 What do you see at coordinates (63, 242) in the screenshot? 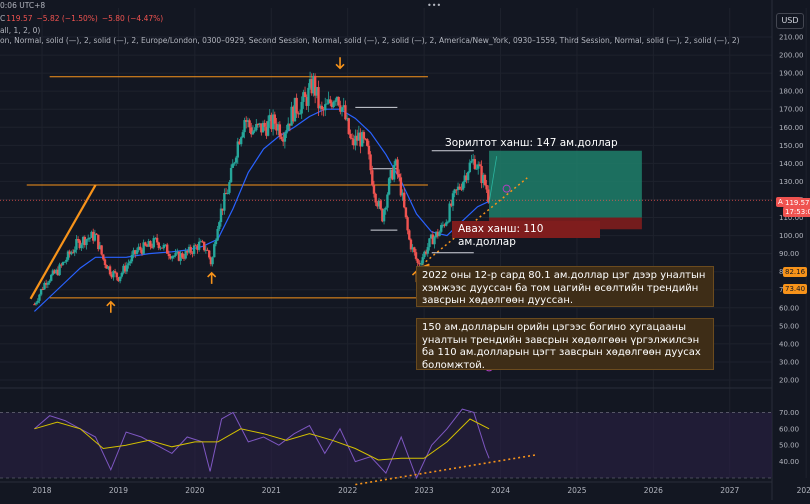
I see `trend-line` at bounding box center [63, 242].